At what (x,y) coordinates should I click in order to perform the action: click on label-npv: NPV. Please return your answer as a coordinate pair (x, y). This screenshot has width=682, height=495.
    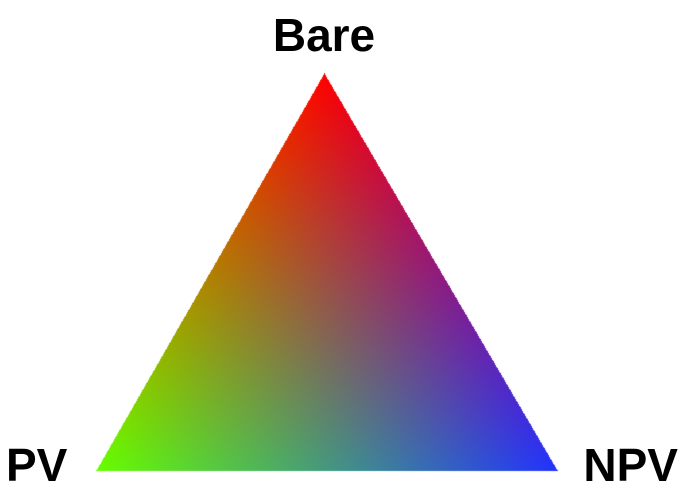
    Looking at the image, I should click on (630, 465).